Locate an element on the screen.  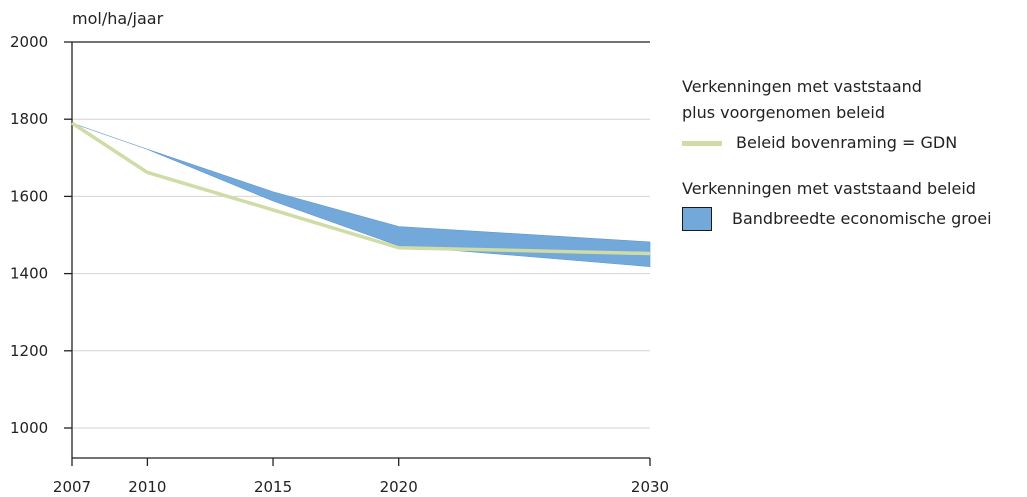
legend-band-swatch is located at coordinates (697, 219).